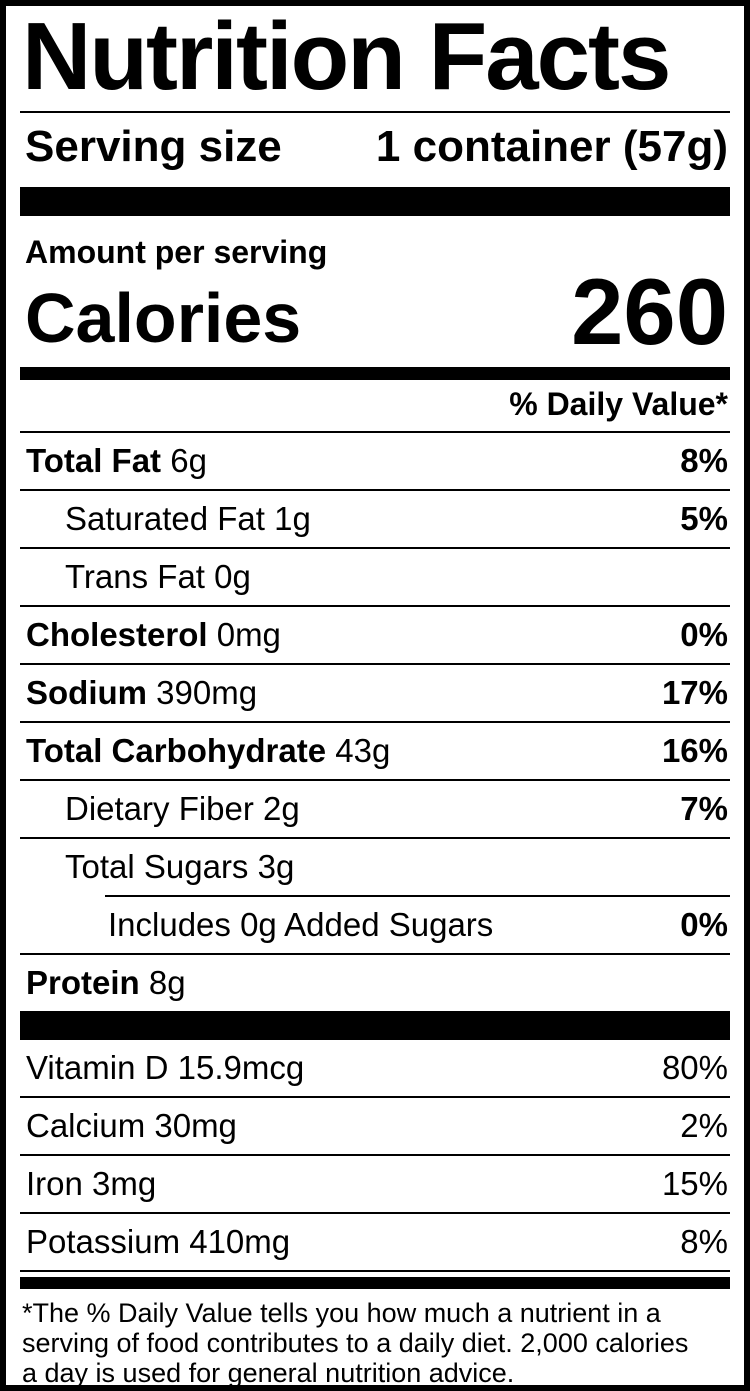  Describe the element at coordinates (176, 252) in the screenshot. I see `amount-per-serving-label: Amount per serving` at that location.